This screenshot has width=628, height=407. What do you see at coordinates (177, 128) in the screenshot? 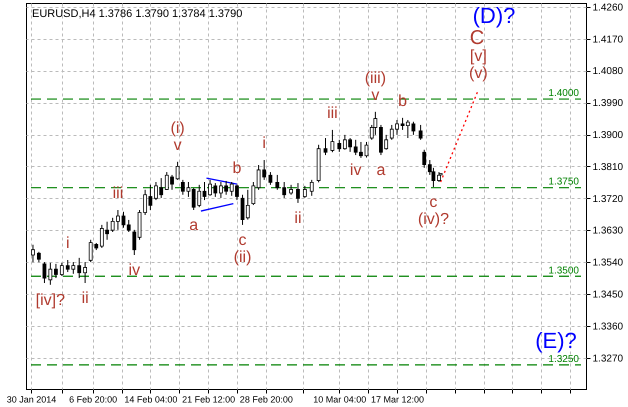
I see `annotation: (i)` at bounding box center [177, 128].